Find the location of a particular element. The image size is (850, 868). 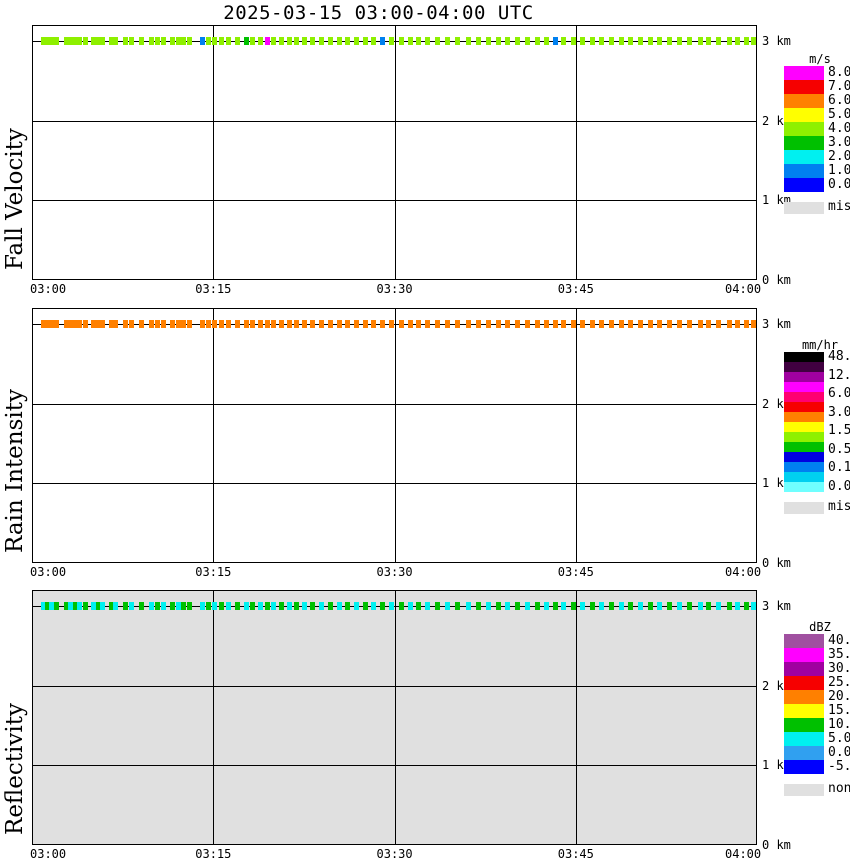

time-tick-label: 03:15 is located at coordinates (213, 854).